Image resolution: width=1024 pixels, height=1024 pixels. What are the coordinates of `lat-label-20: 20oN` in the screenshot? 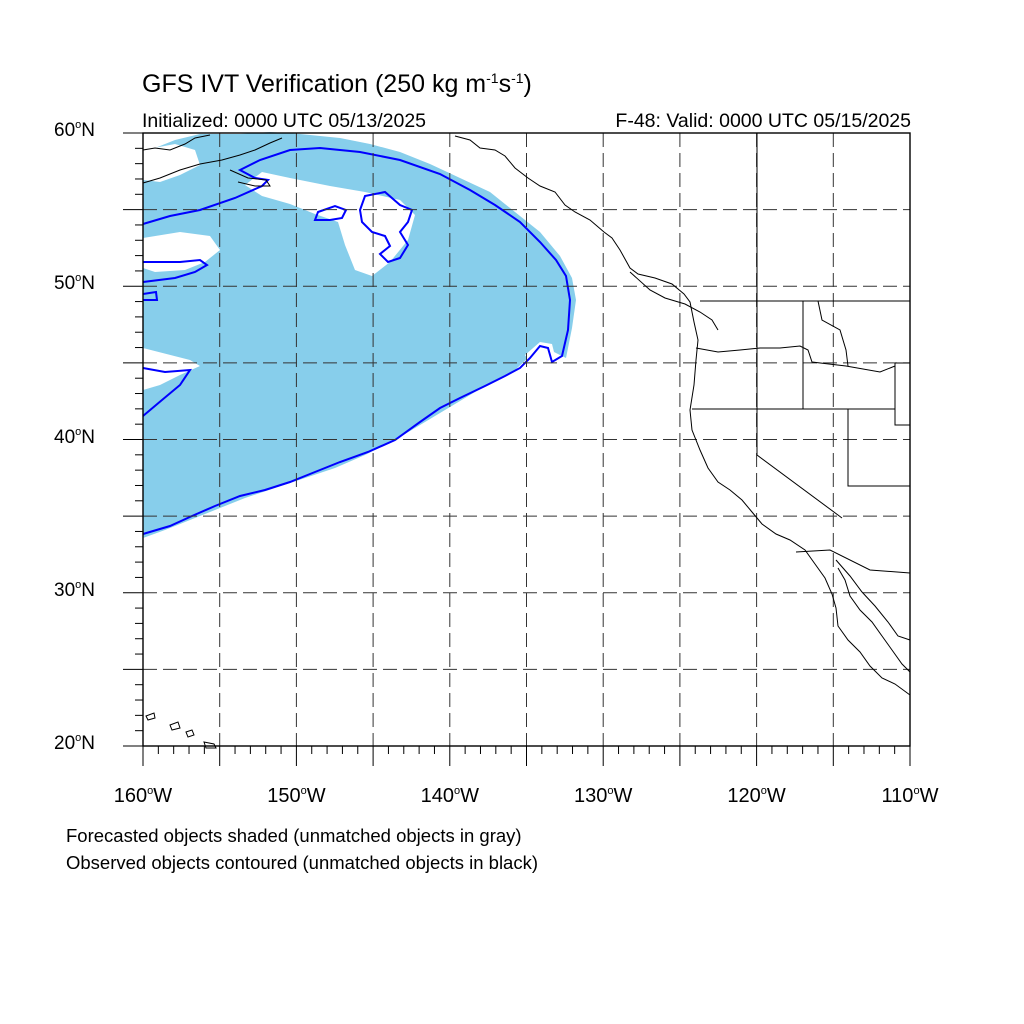 It's located at (74, 743).